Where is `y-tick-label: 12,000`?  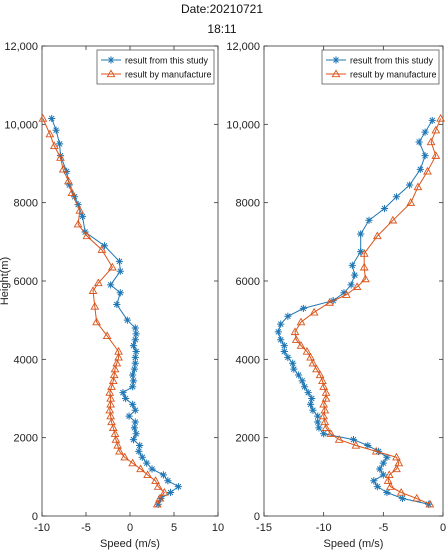
y-tick-label: 12,000 is located at coordinates (243, 47).